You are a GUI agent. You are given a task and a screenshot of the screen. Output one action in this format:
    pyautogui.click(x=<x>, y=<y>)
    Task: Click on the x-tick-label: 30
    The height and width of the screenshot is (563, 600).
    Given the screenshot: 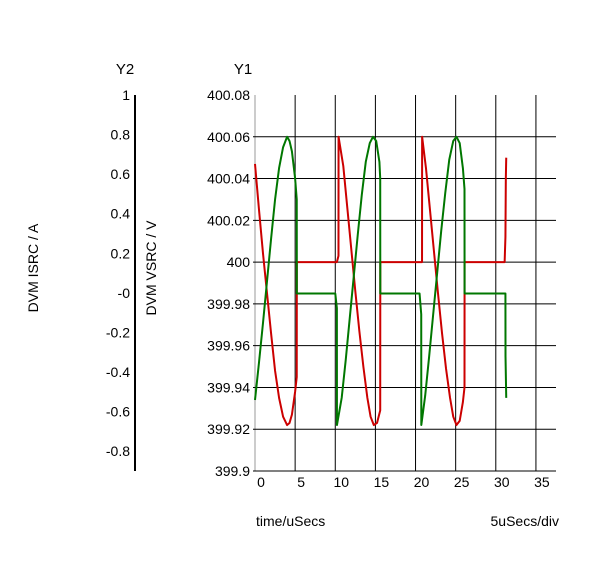 What is the action you would take?
    pyautogui.click(x=502, y=482)
    